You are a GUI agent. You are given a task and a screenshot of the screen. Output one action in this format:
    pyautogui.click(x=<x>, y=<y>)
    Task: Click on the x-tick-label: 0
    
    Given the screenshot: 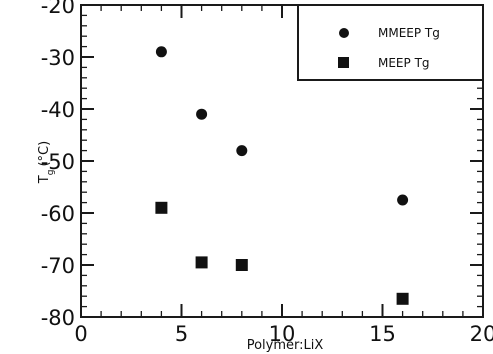 What is the action you would take?
    pyautogui.click(x=80, y=334)
    